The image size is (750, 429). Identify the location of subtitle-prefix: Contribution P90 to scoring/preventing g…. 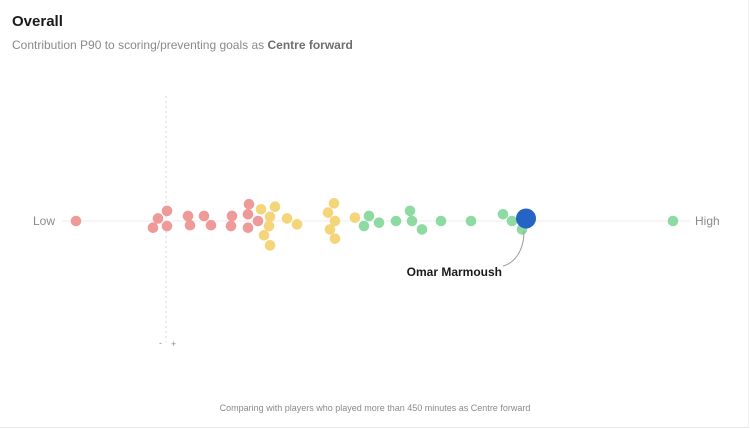
(140, 45).